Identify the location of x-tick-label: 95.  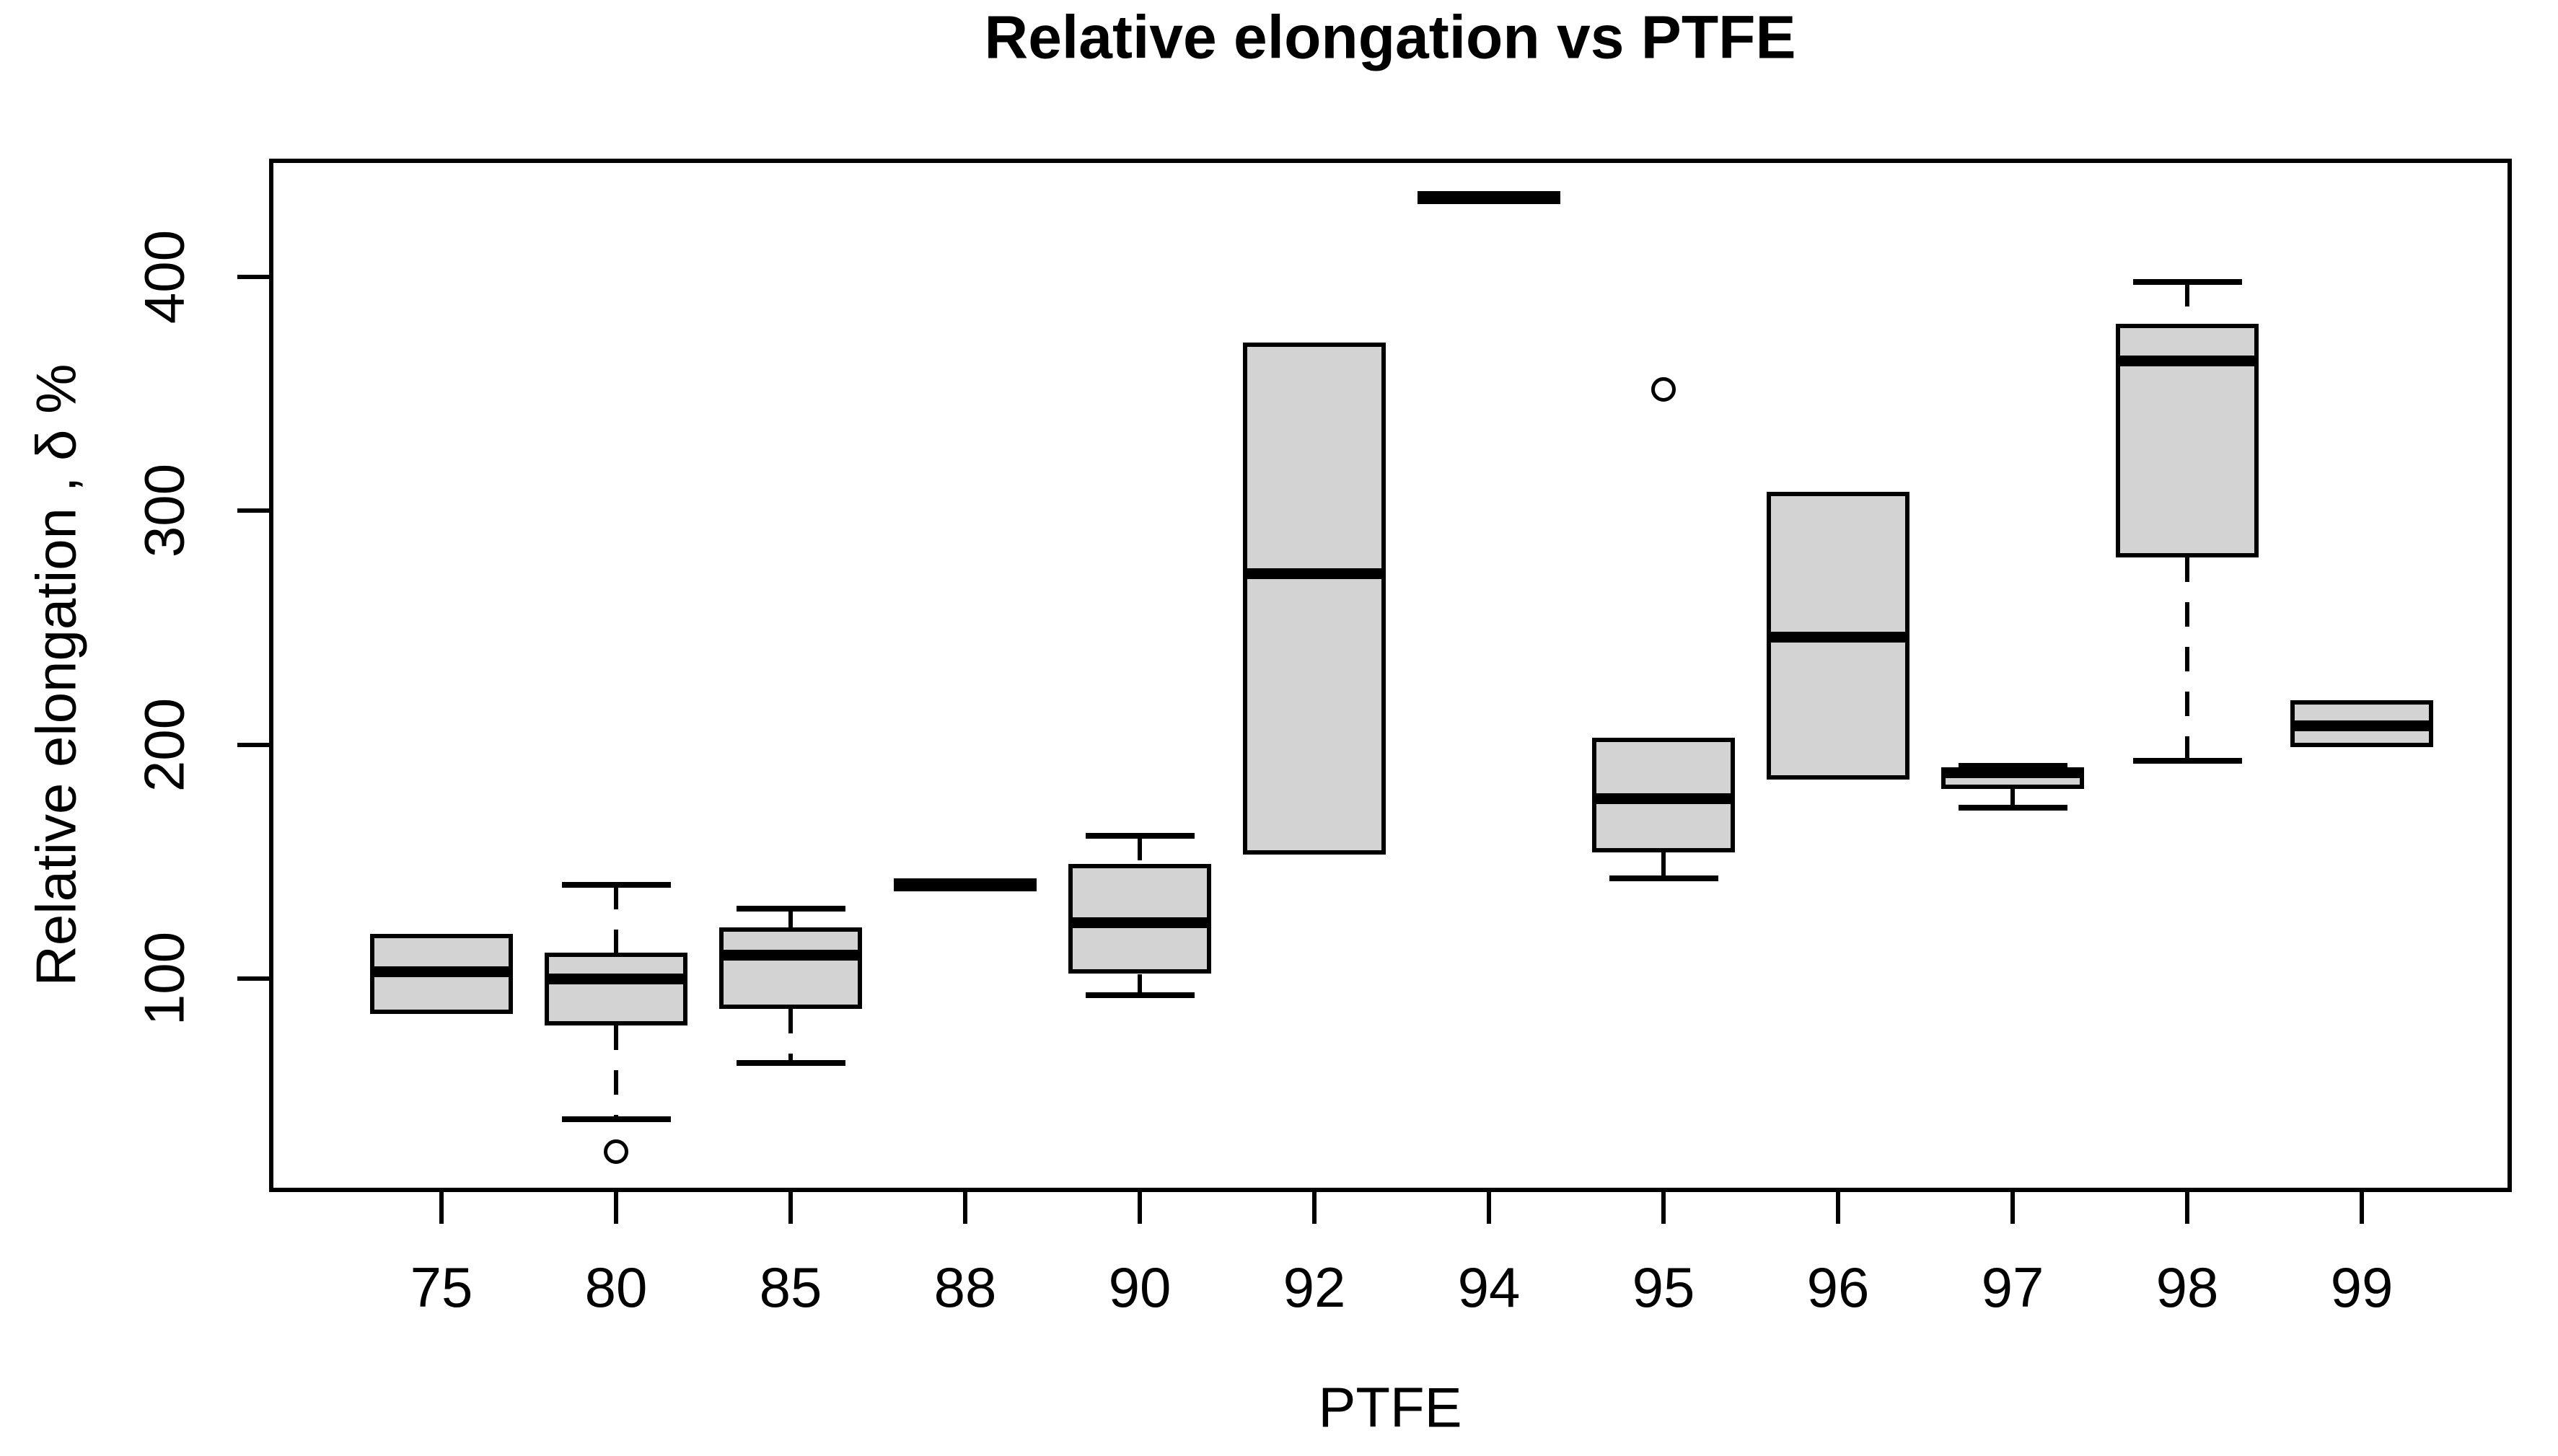
(1664, 1287).